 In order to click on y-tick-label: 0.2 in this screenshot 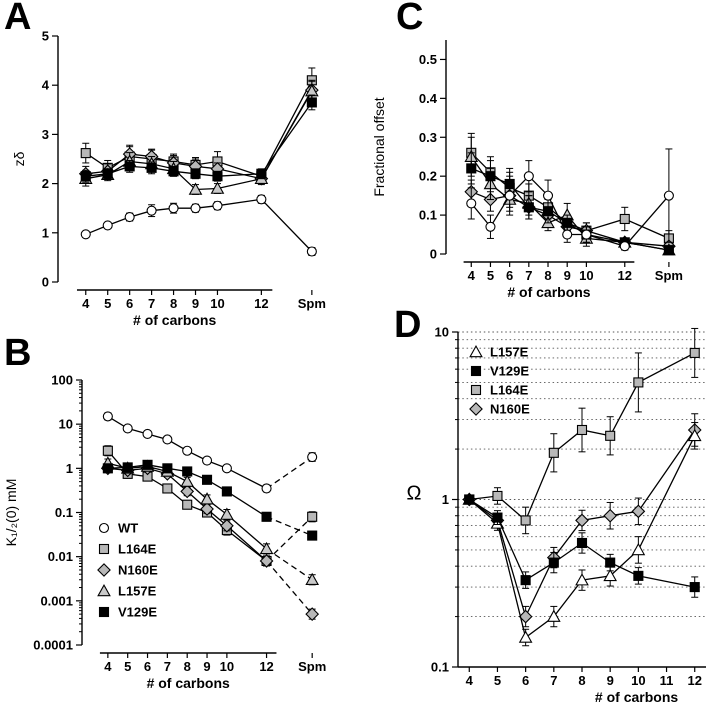, I will do `click(428, 176)`.